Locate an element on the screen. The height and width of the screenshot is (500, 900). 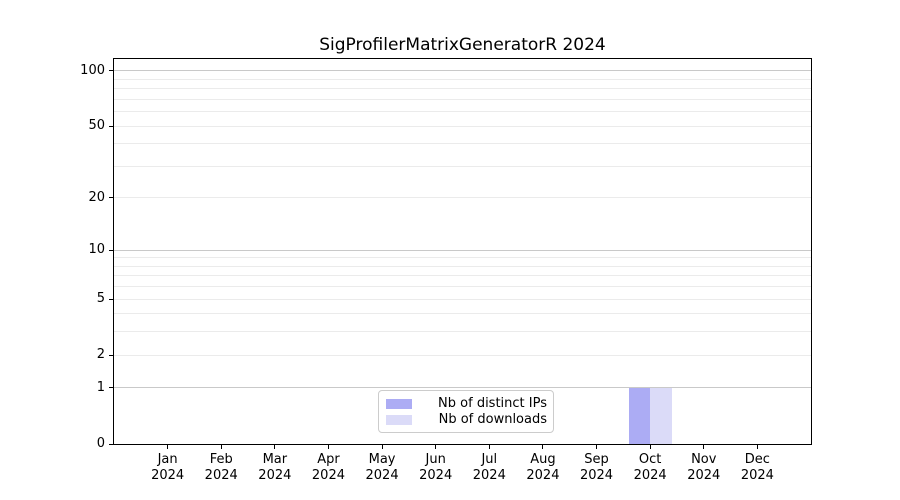
chart-title: SigProfilerMatrixGeneratorR 2024 is located at coordinates (462, 45).